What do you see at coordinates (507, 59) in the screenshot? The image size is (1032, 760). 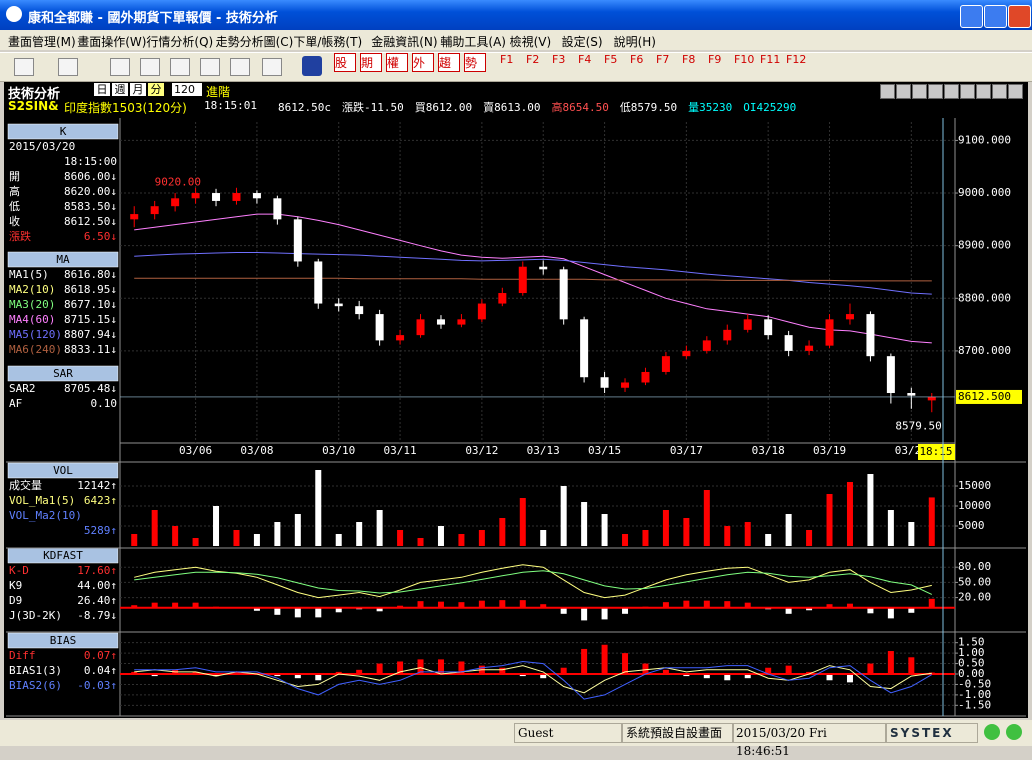 I see `function-key: F1` at bounding box center [507, 59].